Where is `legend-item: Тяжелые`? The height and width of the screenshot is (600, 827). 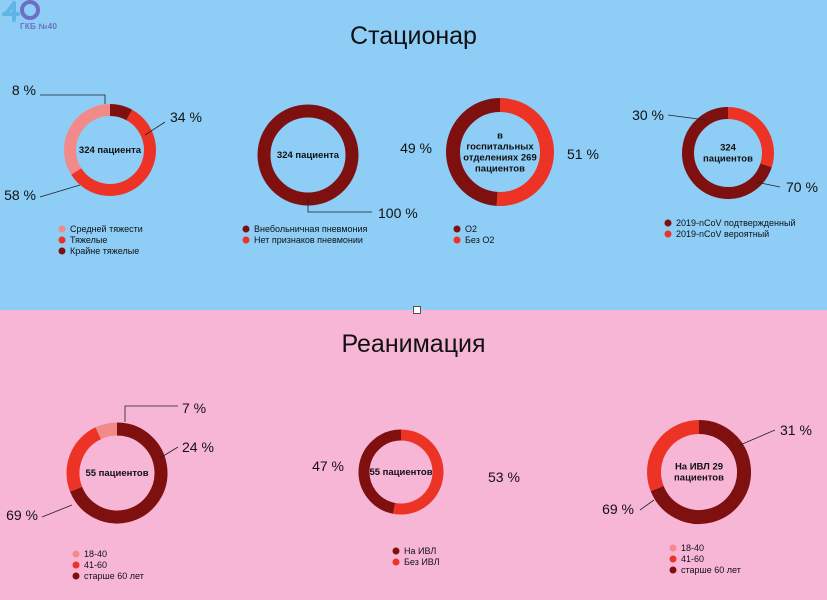 legend-item: Тяжелые is located at coordinates (88, 240).